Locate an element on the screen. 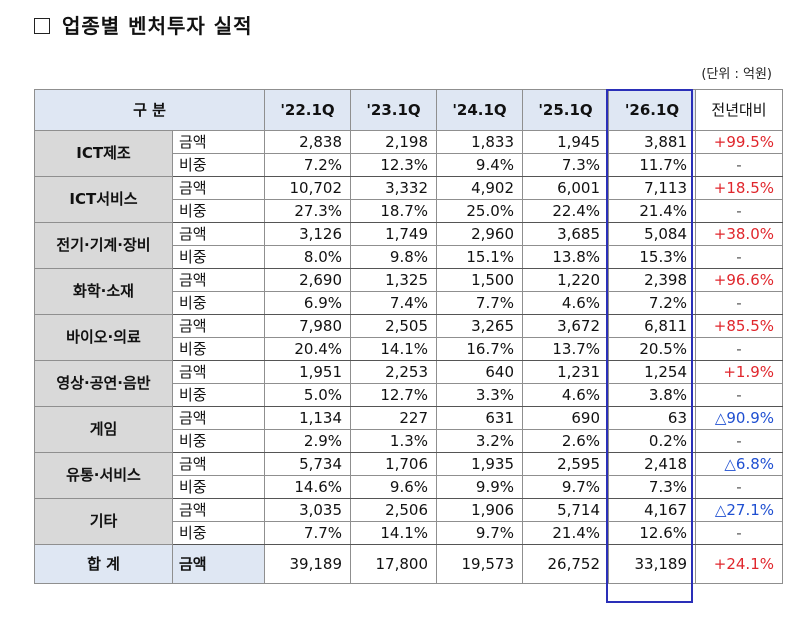  header-category: 구 분 is located at coordinates (149, 110).